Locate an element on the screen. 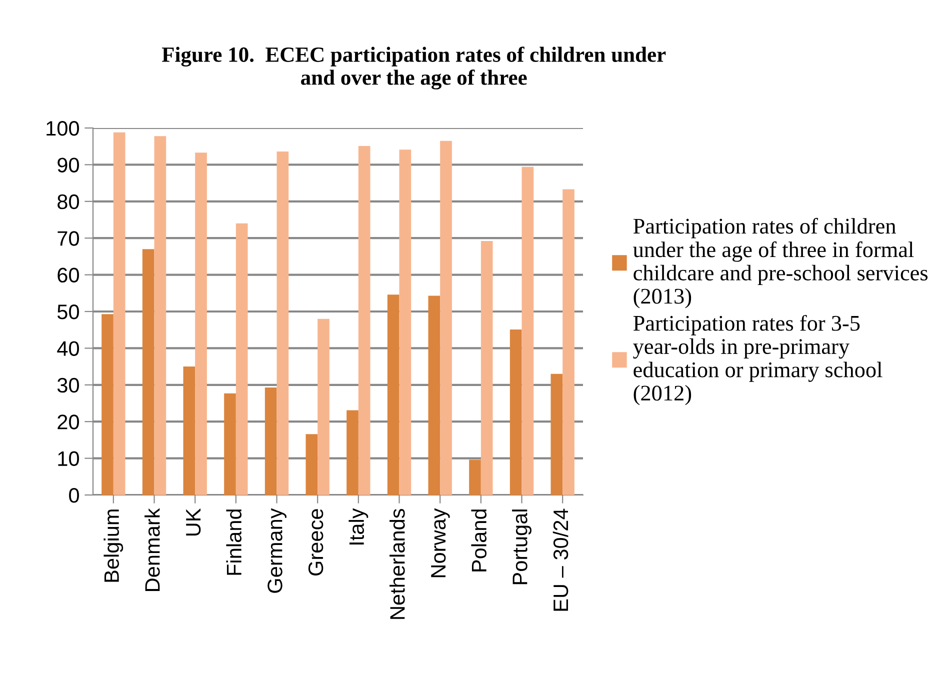 The height and width of the screenshot is (684, 930). x-tick-label: Denmark is located at coordinates (152, 549).